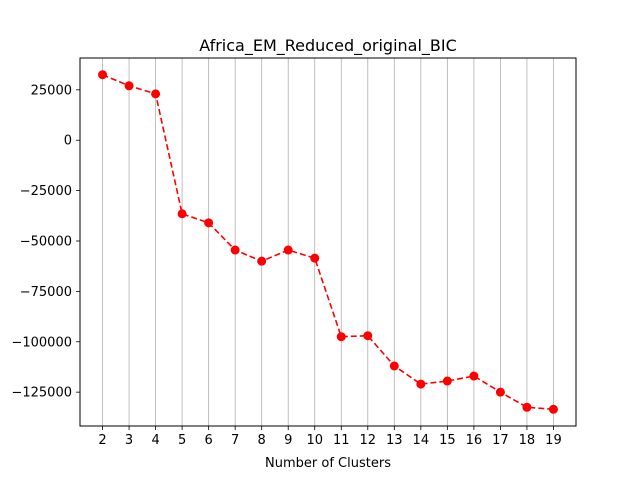 This screenshot has width=640, height=480. What do you see at coordinates (328, 463) in the screenshot?
I see `x-axis-label: Number of Clusters` at bounding box center [328, 463].